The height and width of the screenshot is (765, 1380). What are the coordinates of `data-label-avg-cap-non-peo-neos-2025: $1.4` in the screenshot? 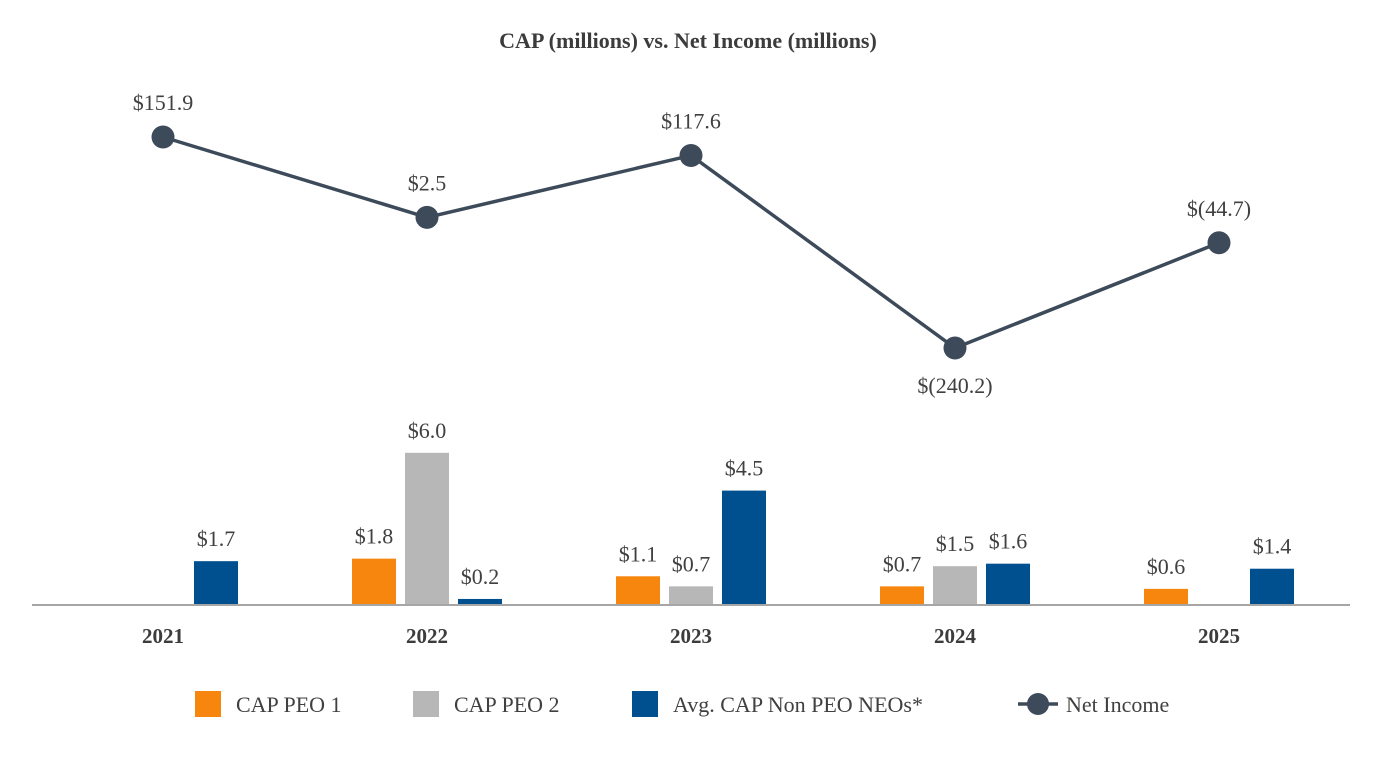 It's located at (1272, 546).